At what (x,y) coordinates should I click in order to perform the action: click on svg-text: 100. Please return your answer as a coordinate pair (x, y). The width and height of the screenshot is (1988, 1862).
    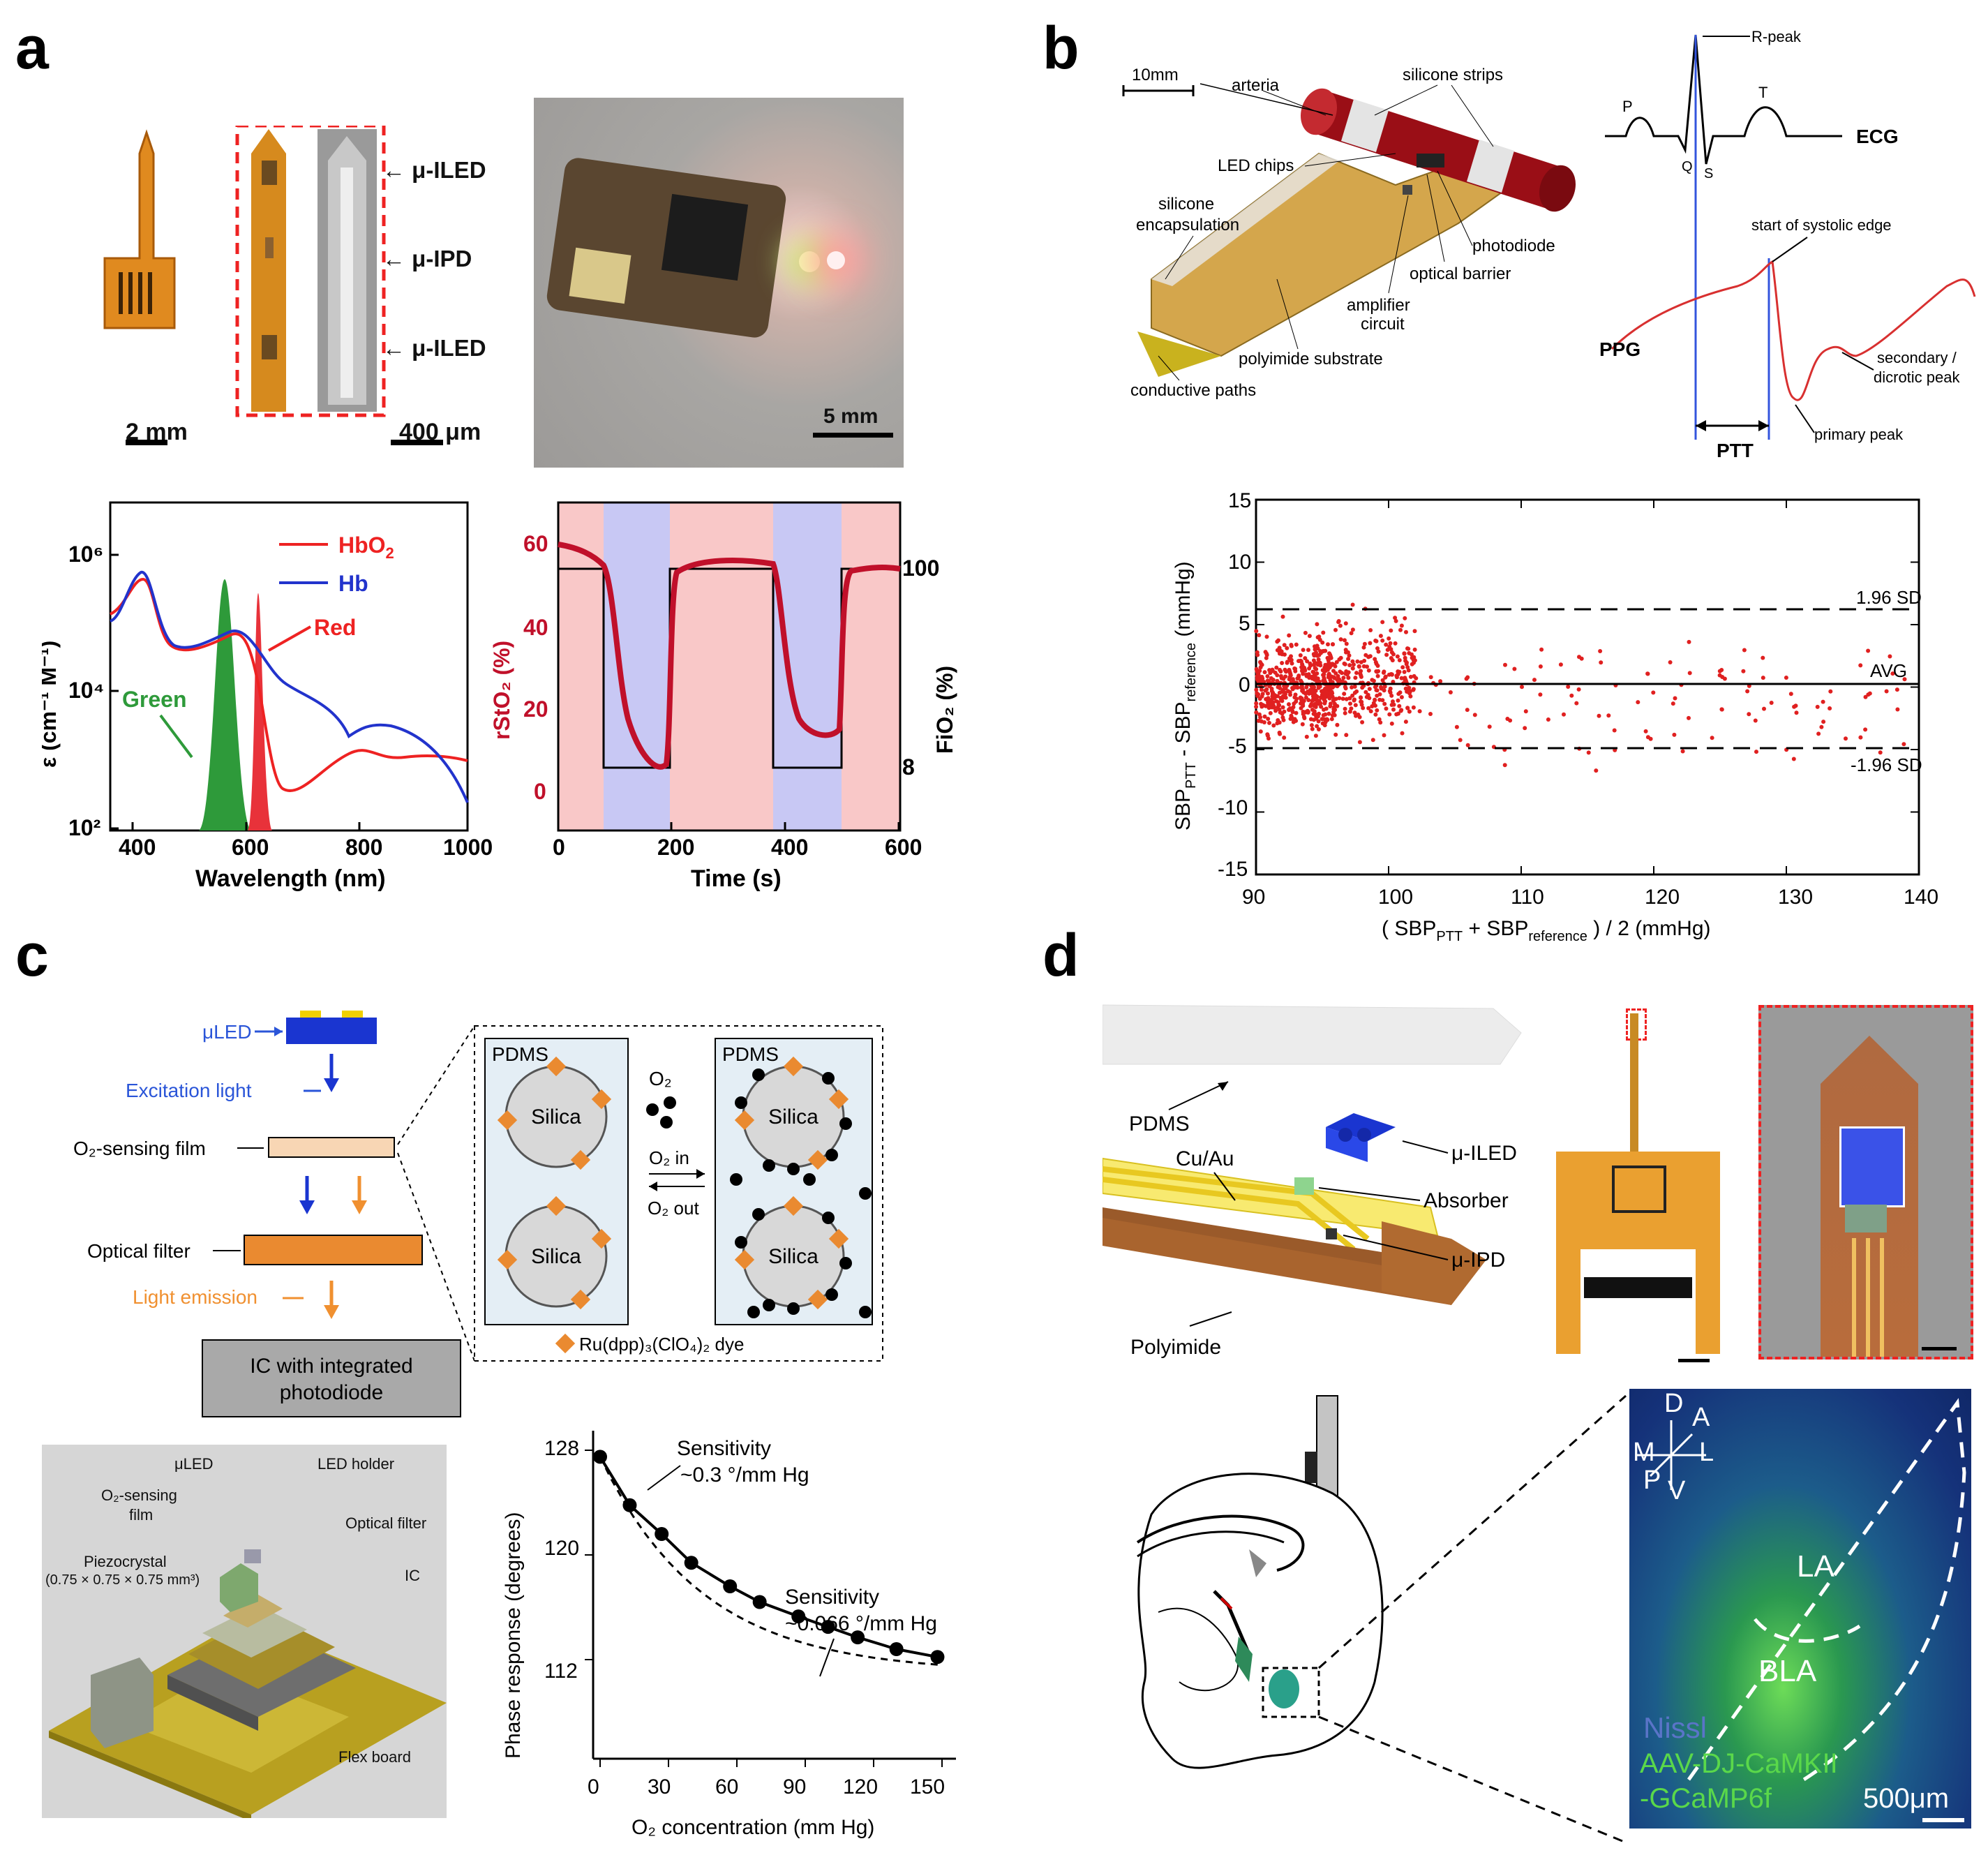
    Looking at the image, I should click on (1395, 897).